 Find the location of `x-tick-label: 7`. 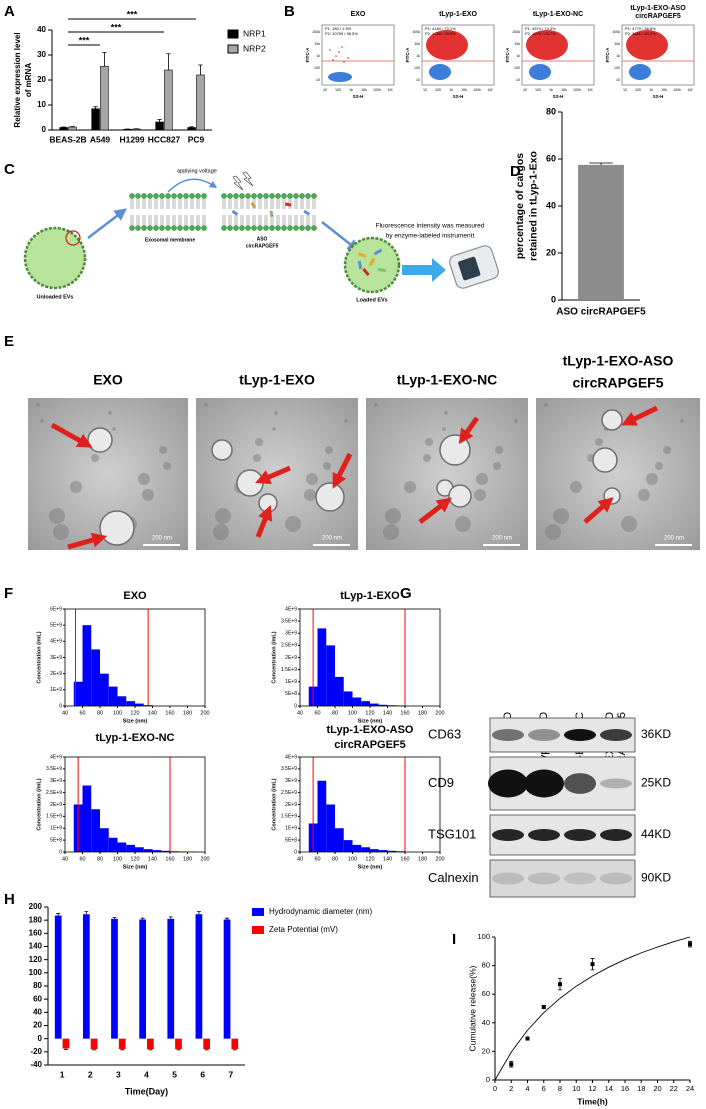

x-tick-label: 7 is located at coordinates (231, 1074).